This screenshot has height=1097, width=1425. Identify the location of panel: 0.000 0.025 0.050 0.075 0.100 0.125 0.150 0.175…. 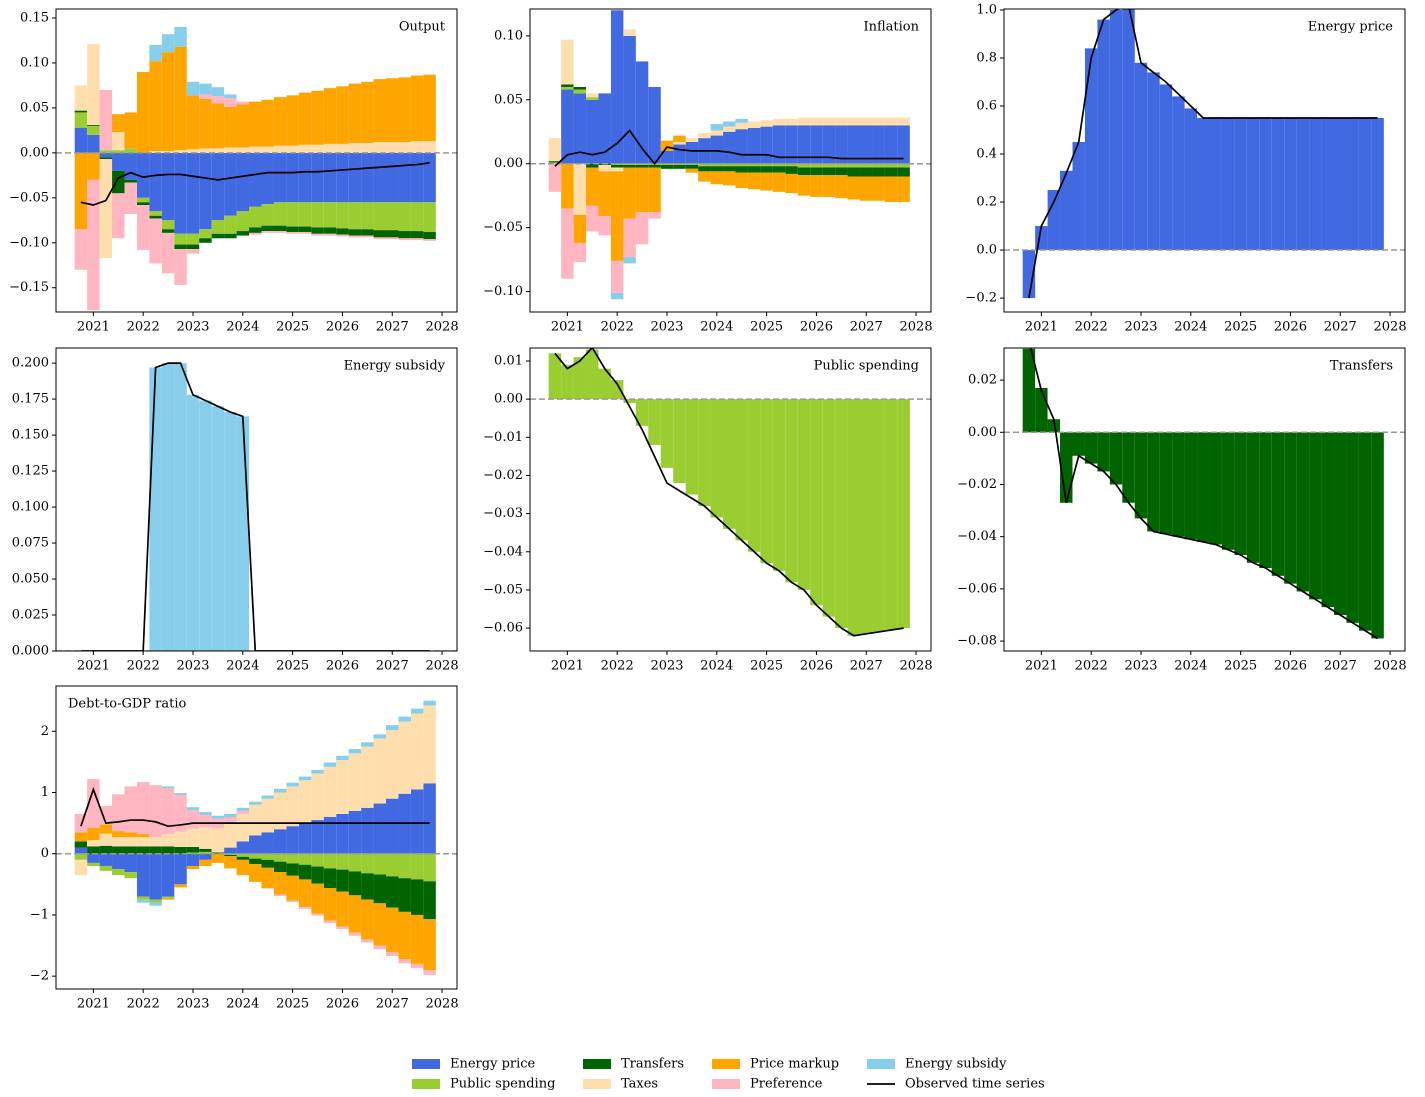
(235, 510).